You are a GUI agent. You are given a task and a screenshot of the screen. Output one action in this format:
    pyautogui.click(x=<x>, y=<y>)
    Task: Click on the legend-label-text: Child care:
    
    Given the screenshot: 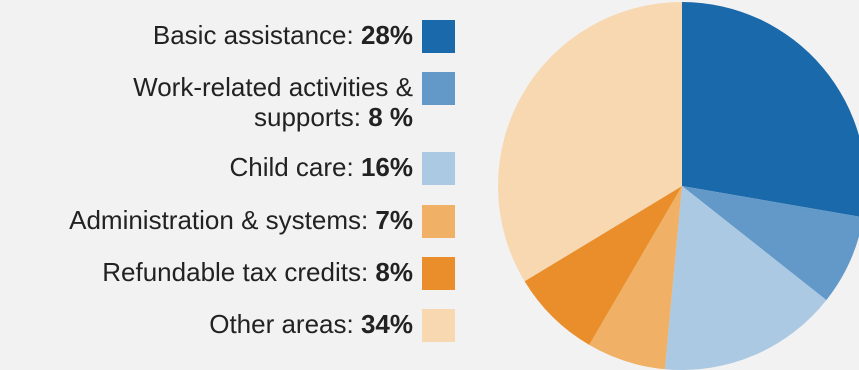 What is the action you would take?
    pyautogui.click(x=295, y=167)
    